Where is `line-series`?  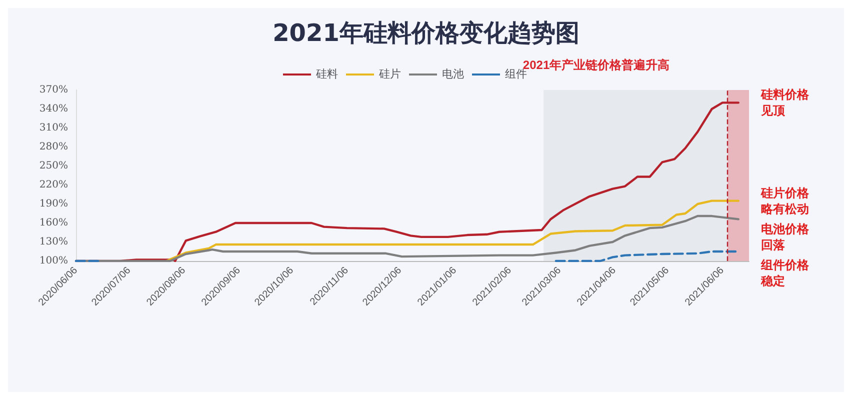
line-series is located at coordinates (452, 231).